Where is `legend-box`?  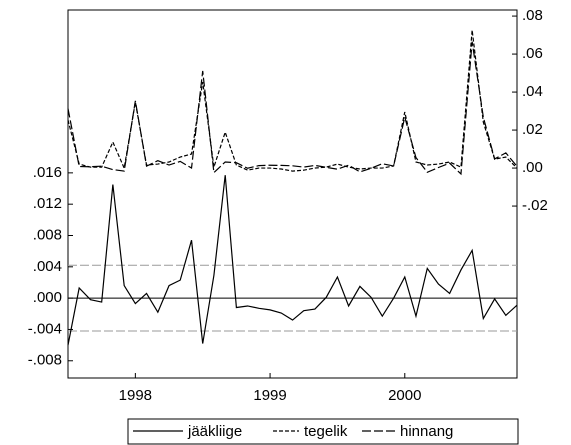 legend-box is located at coordinates (323, 431).